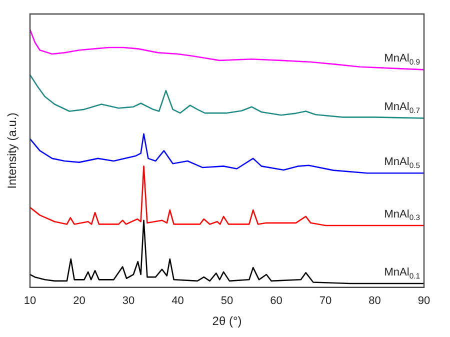  I want to click on x-axis-title: 2θ (°), so click(227, 321).